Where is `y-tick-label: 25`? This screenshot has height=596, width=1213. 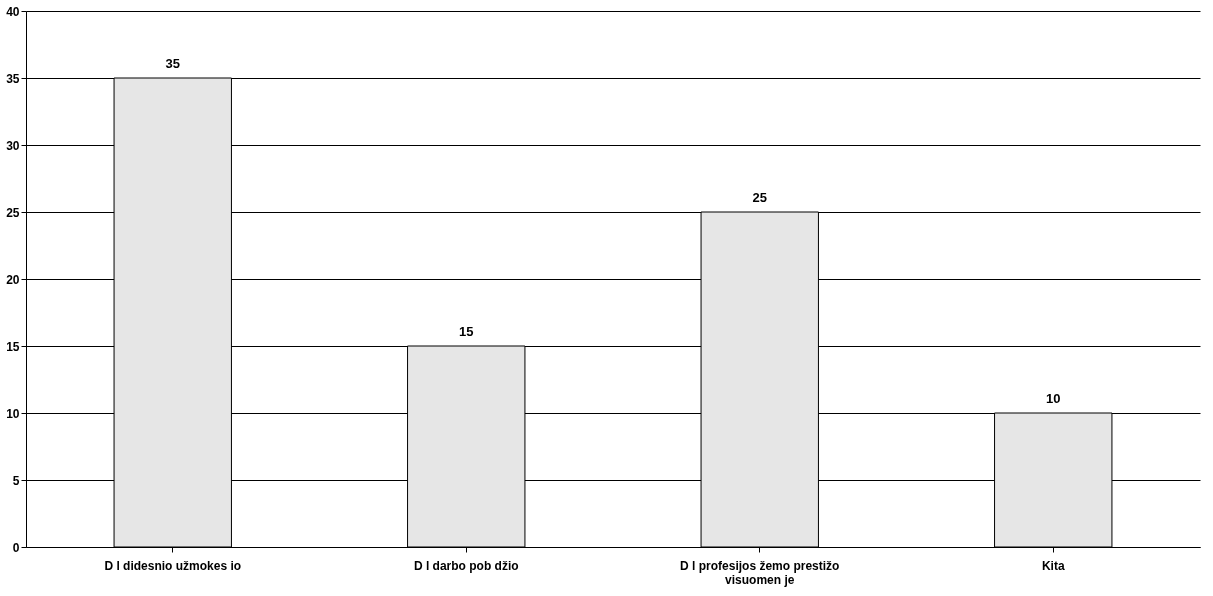
y-tick-label: 25 is located at coordinates (13, 212).